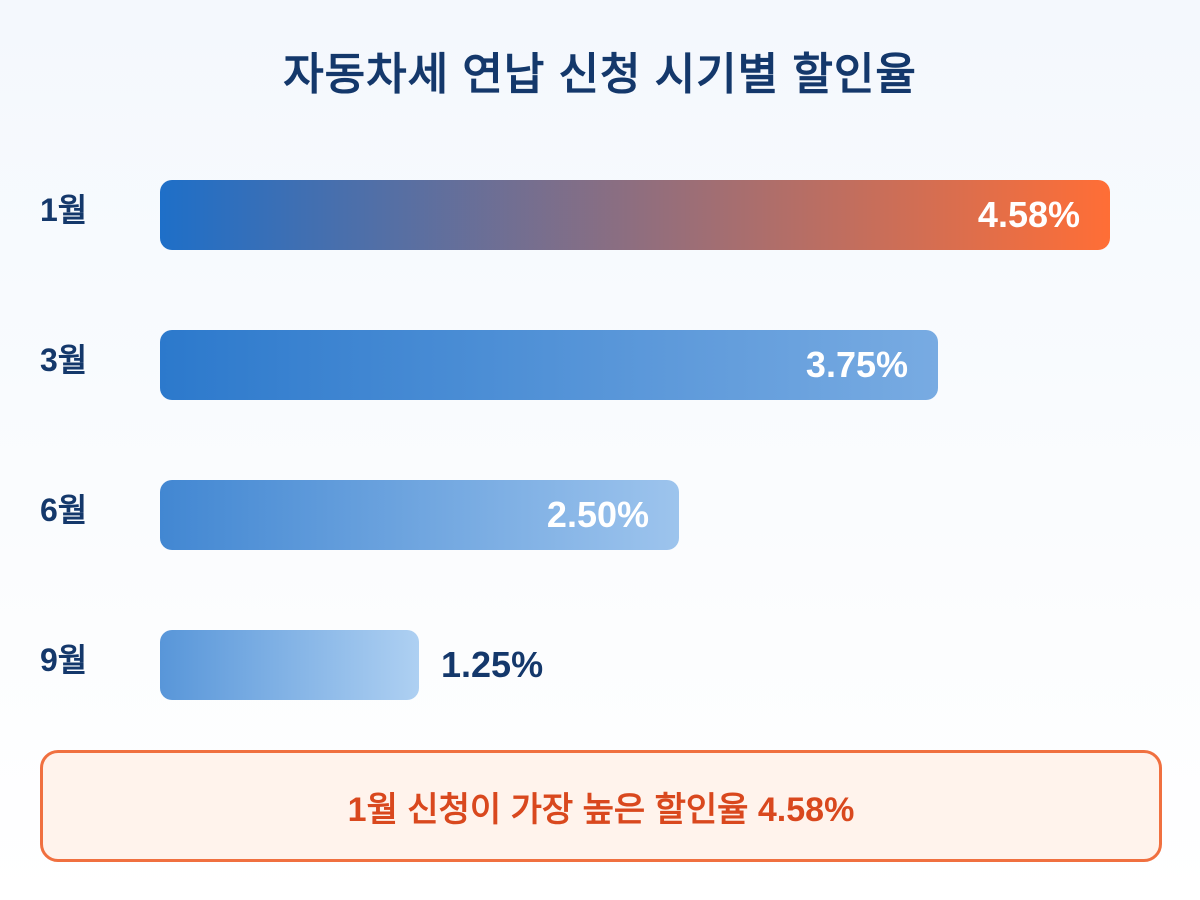 This screenshot has height=900, width=1200. What do you see at coordinates (600, 74) in the screenshot?
I see `chart-title: 자동차세 연납 신청 시기별 할인율` at bounding box center [600, 74].